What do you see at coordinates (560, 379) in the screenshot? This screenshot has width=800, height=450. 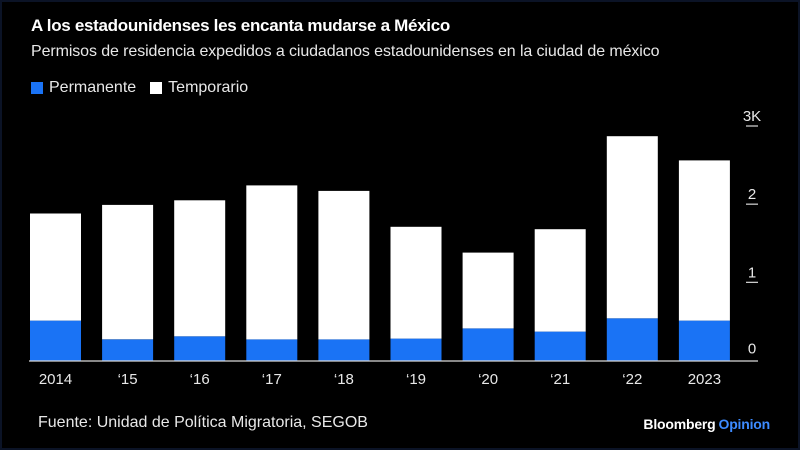 I see `x-tick-label: ‘21` at bounding box center [560, 379].